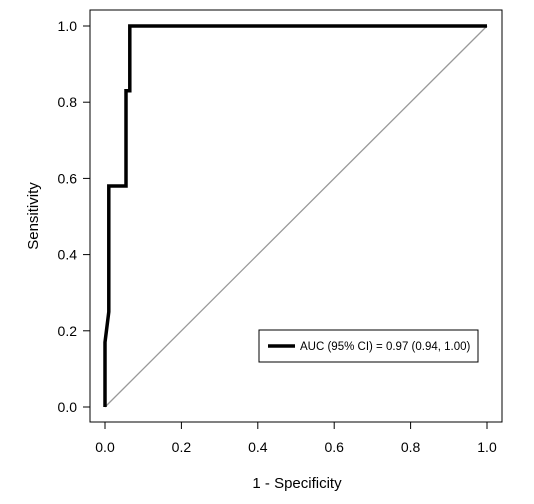  I want to click on y-axis-title: Sensitivity, so click(33, 216).